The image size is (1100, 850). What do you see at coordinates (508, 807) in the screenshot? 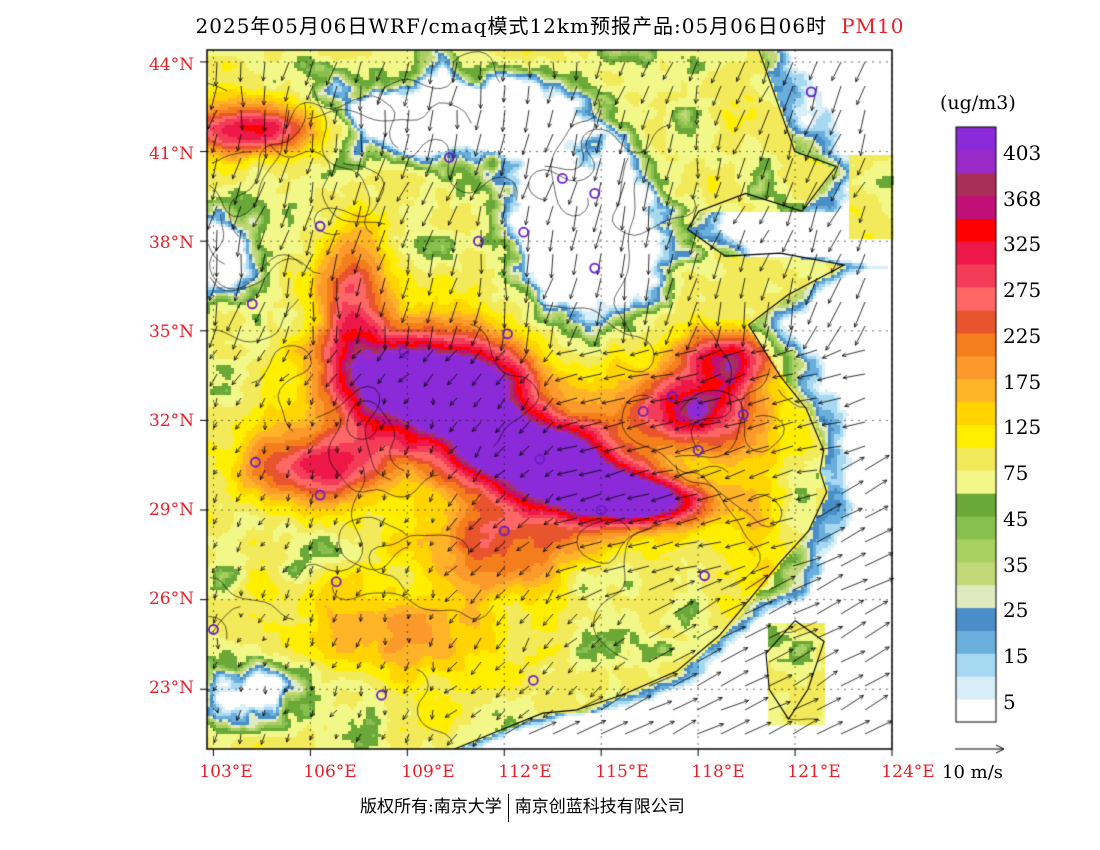
I see `footer-divider` at bounding box center [508, 807].